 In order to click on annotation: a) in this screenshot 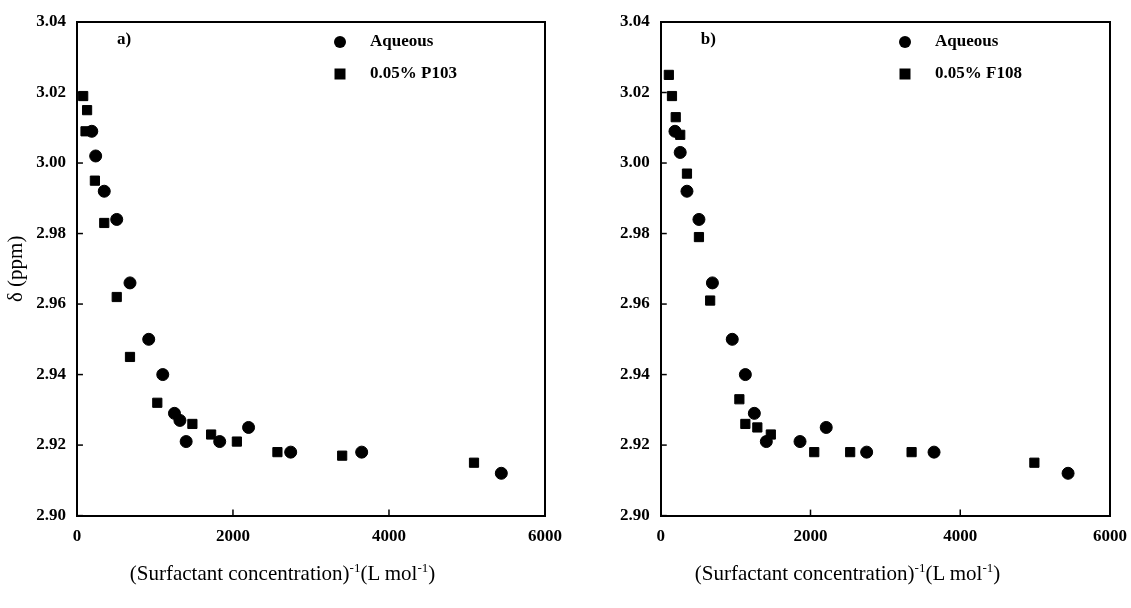, I will do `click(124, 39)`.